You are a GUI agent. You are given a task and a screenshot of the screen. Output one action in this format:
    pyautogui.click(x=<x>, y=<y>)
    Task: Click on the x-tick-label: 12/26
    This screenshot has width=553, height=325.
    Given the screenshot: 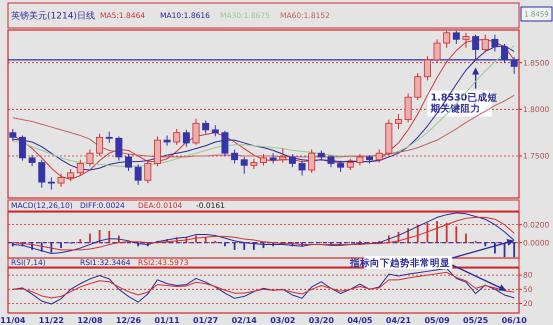 What is the action you would take?
    pyautogui.click(x=129, y=320)
    